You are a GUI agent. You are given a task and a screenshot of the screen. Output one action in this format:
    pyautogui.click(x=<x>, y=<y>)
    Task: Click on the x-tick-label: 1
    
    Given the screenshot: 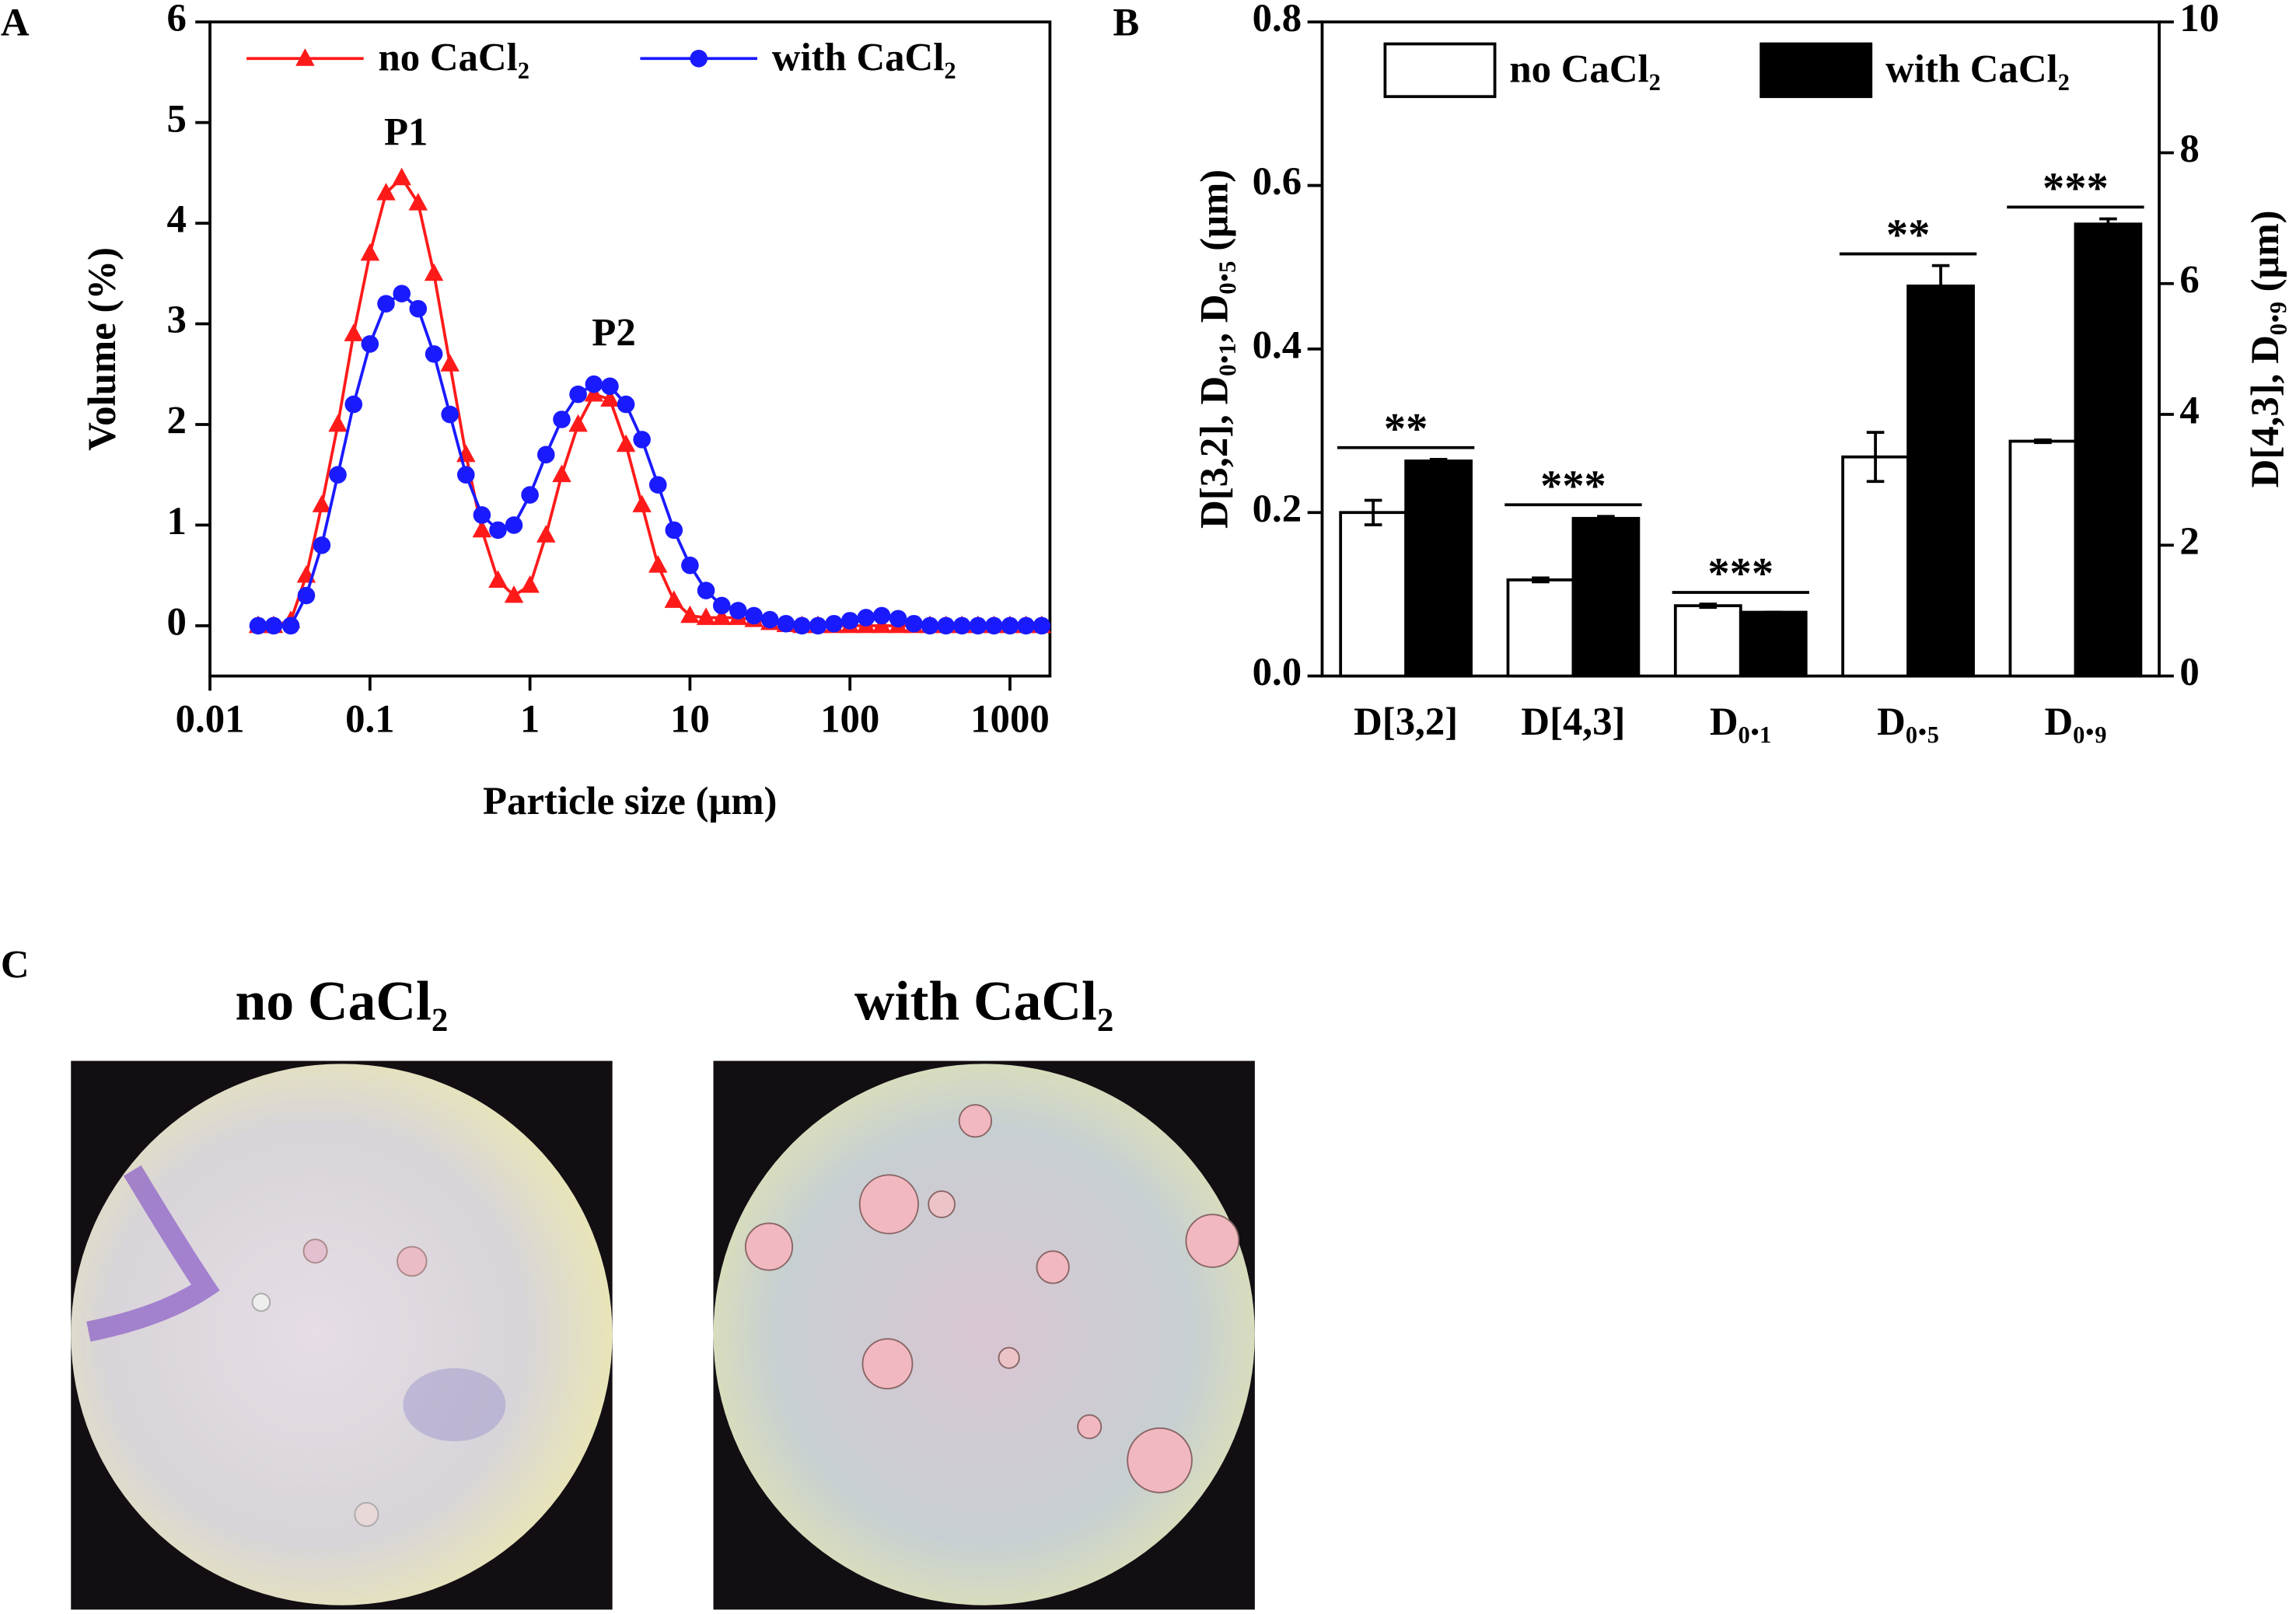 What is the action you would take?
    pyautogui.click(x=530, y=718)
    